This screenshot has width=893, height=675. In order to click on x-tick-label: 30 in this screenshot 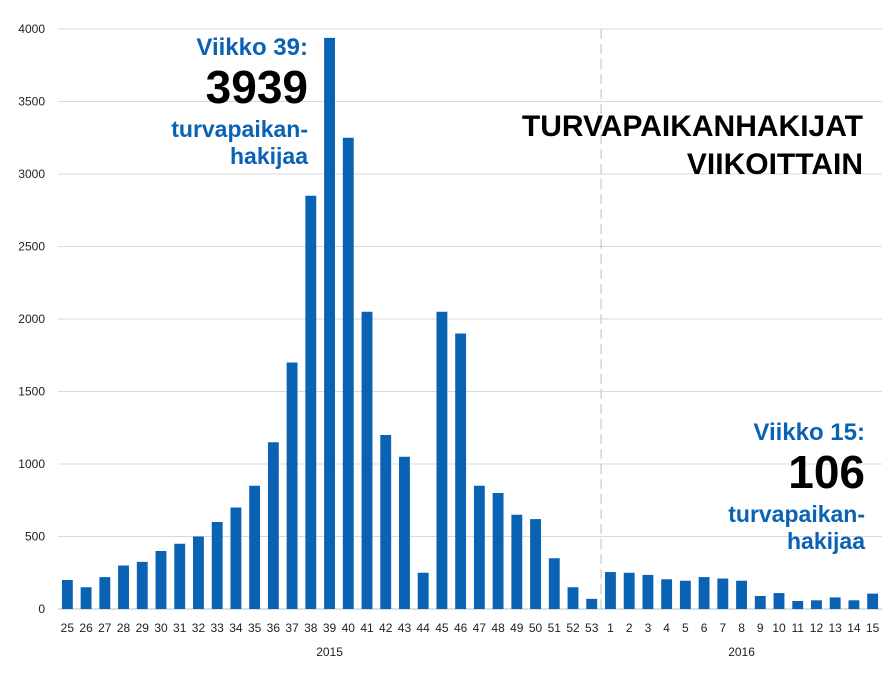, I will do `click(161, 628)`.